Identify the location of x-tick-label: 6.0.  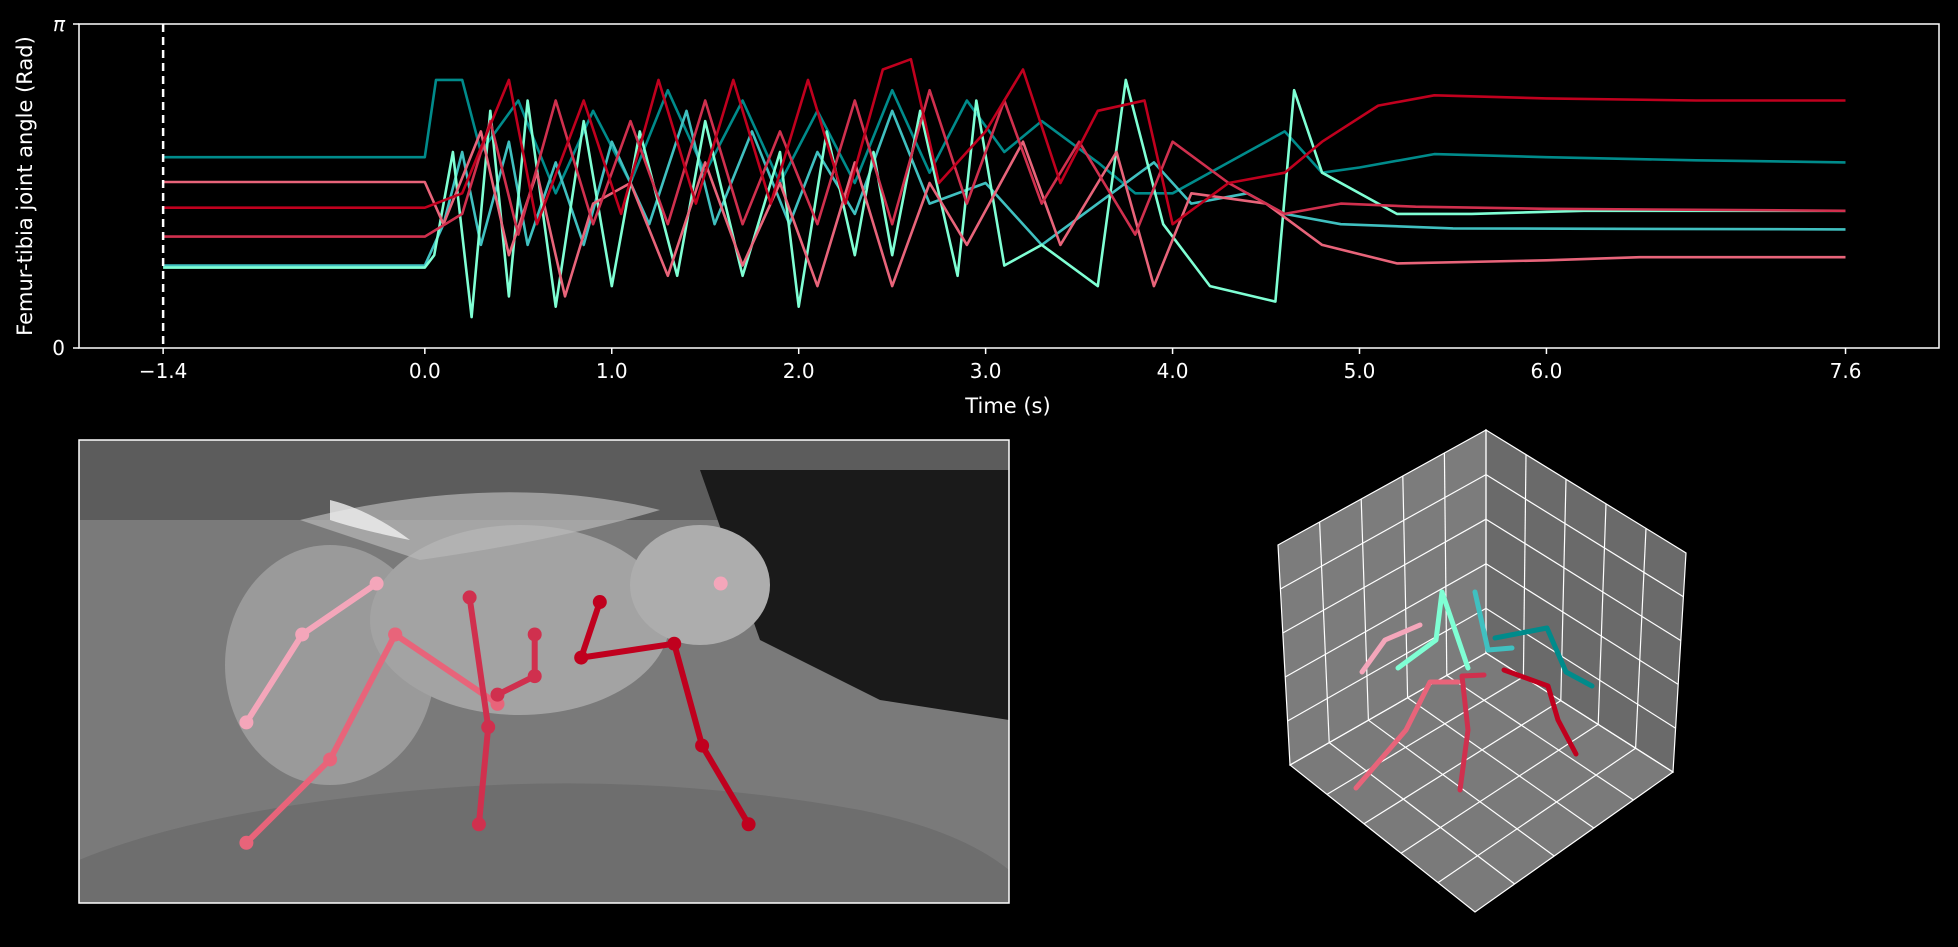
(1547, 371).